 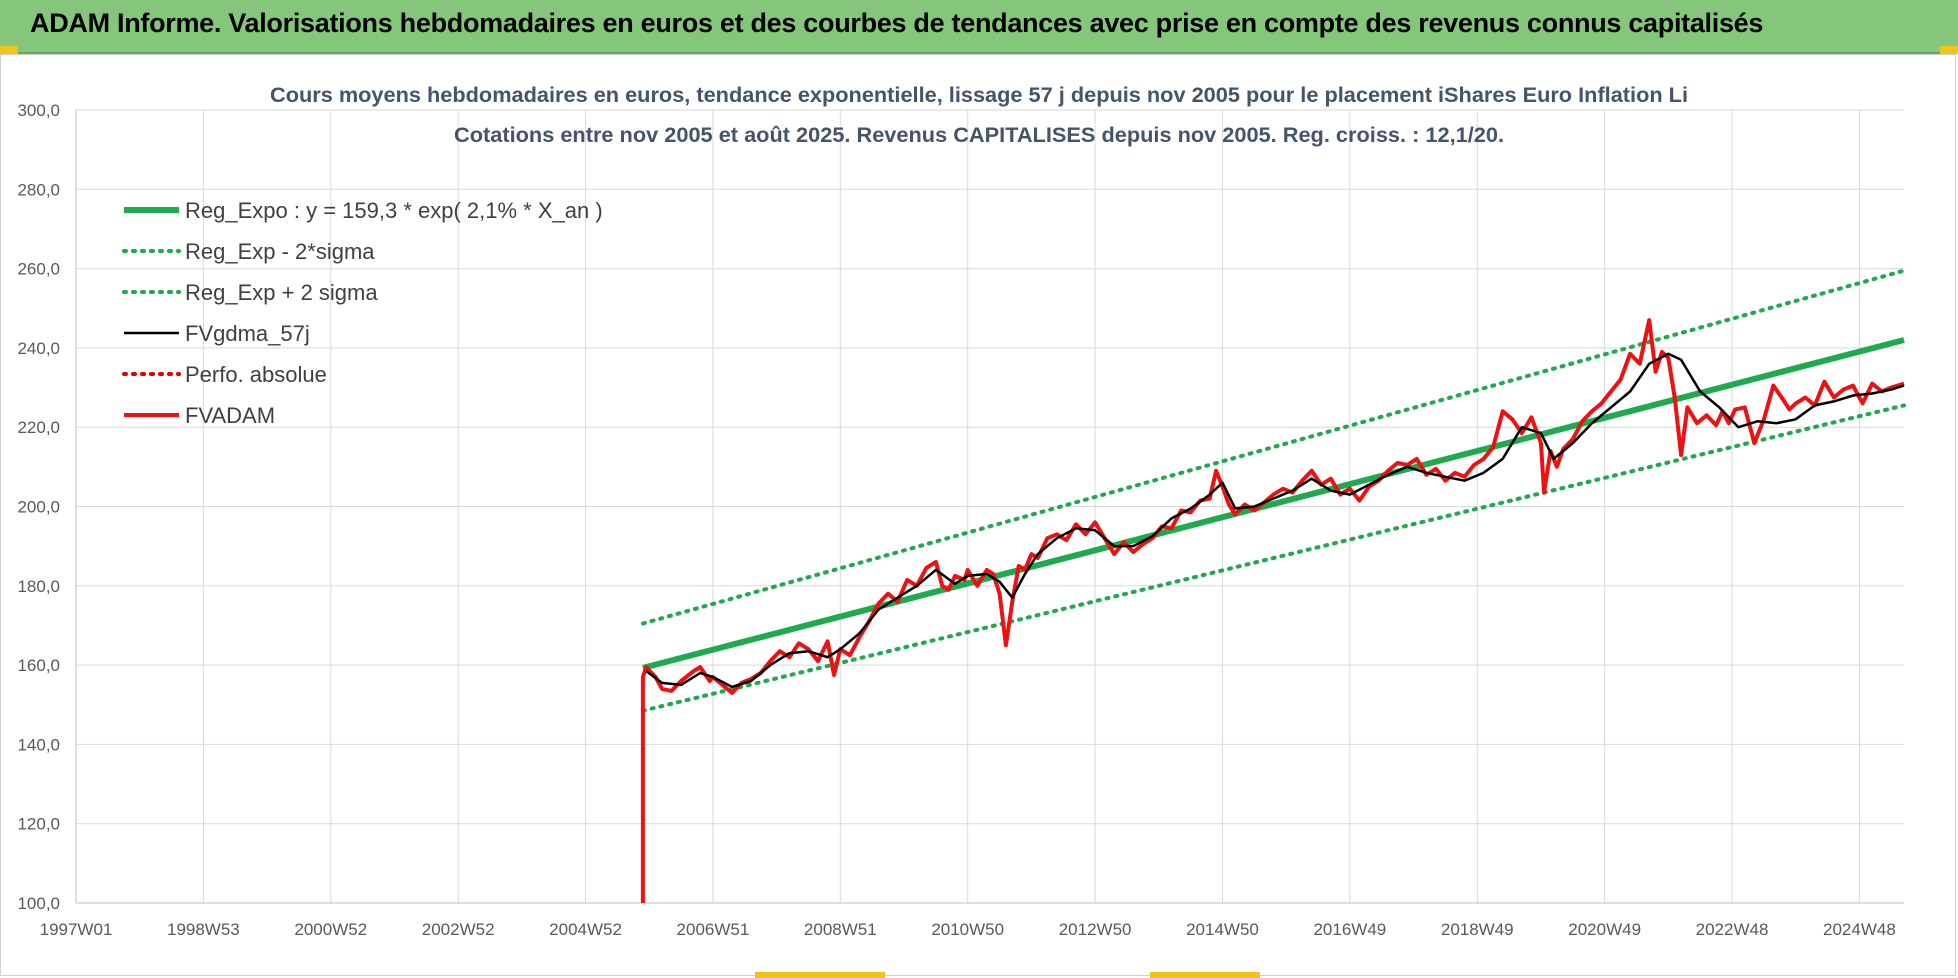 I want to click on x-tick-label: 2002W52, so click(x=458, y=929).